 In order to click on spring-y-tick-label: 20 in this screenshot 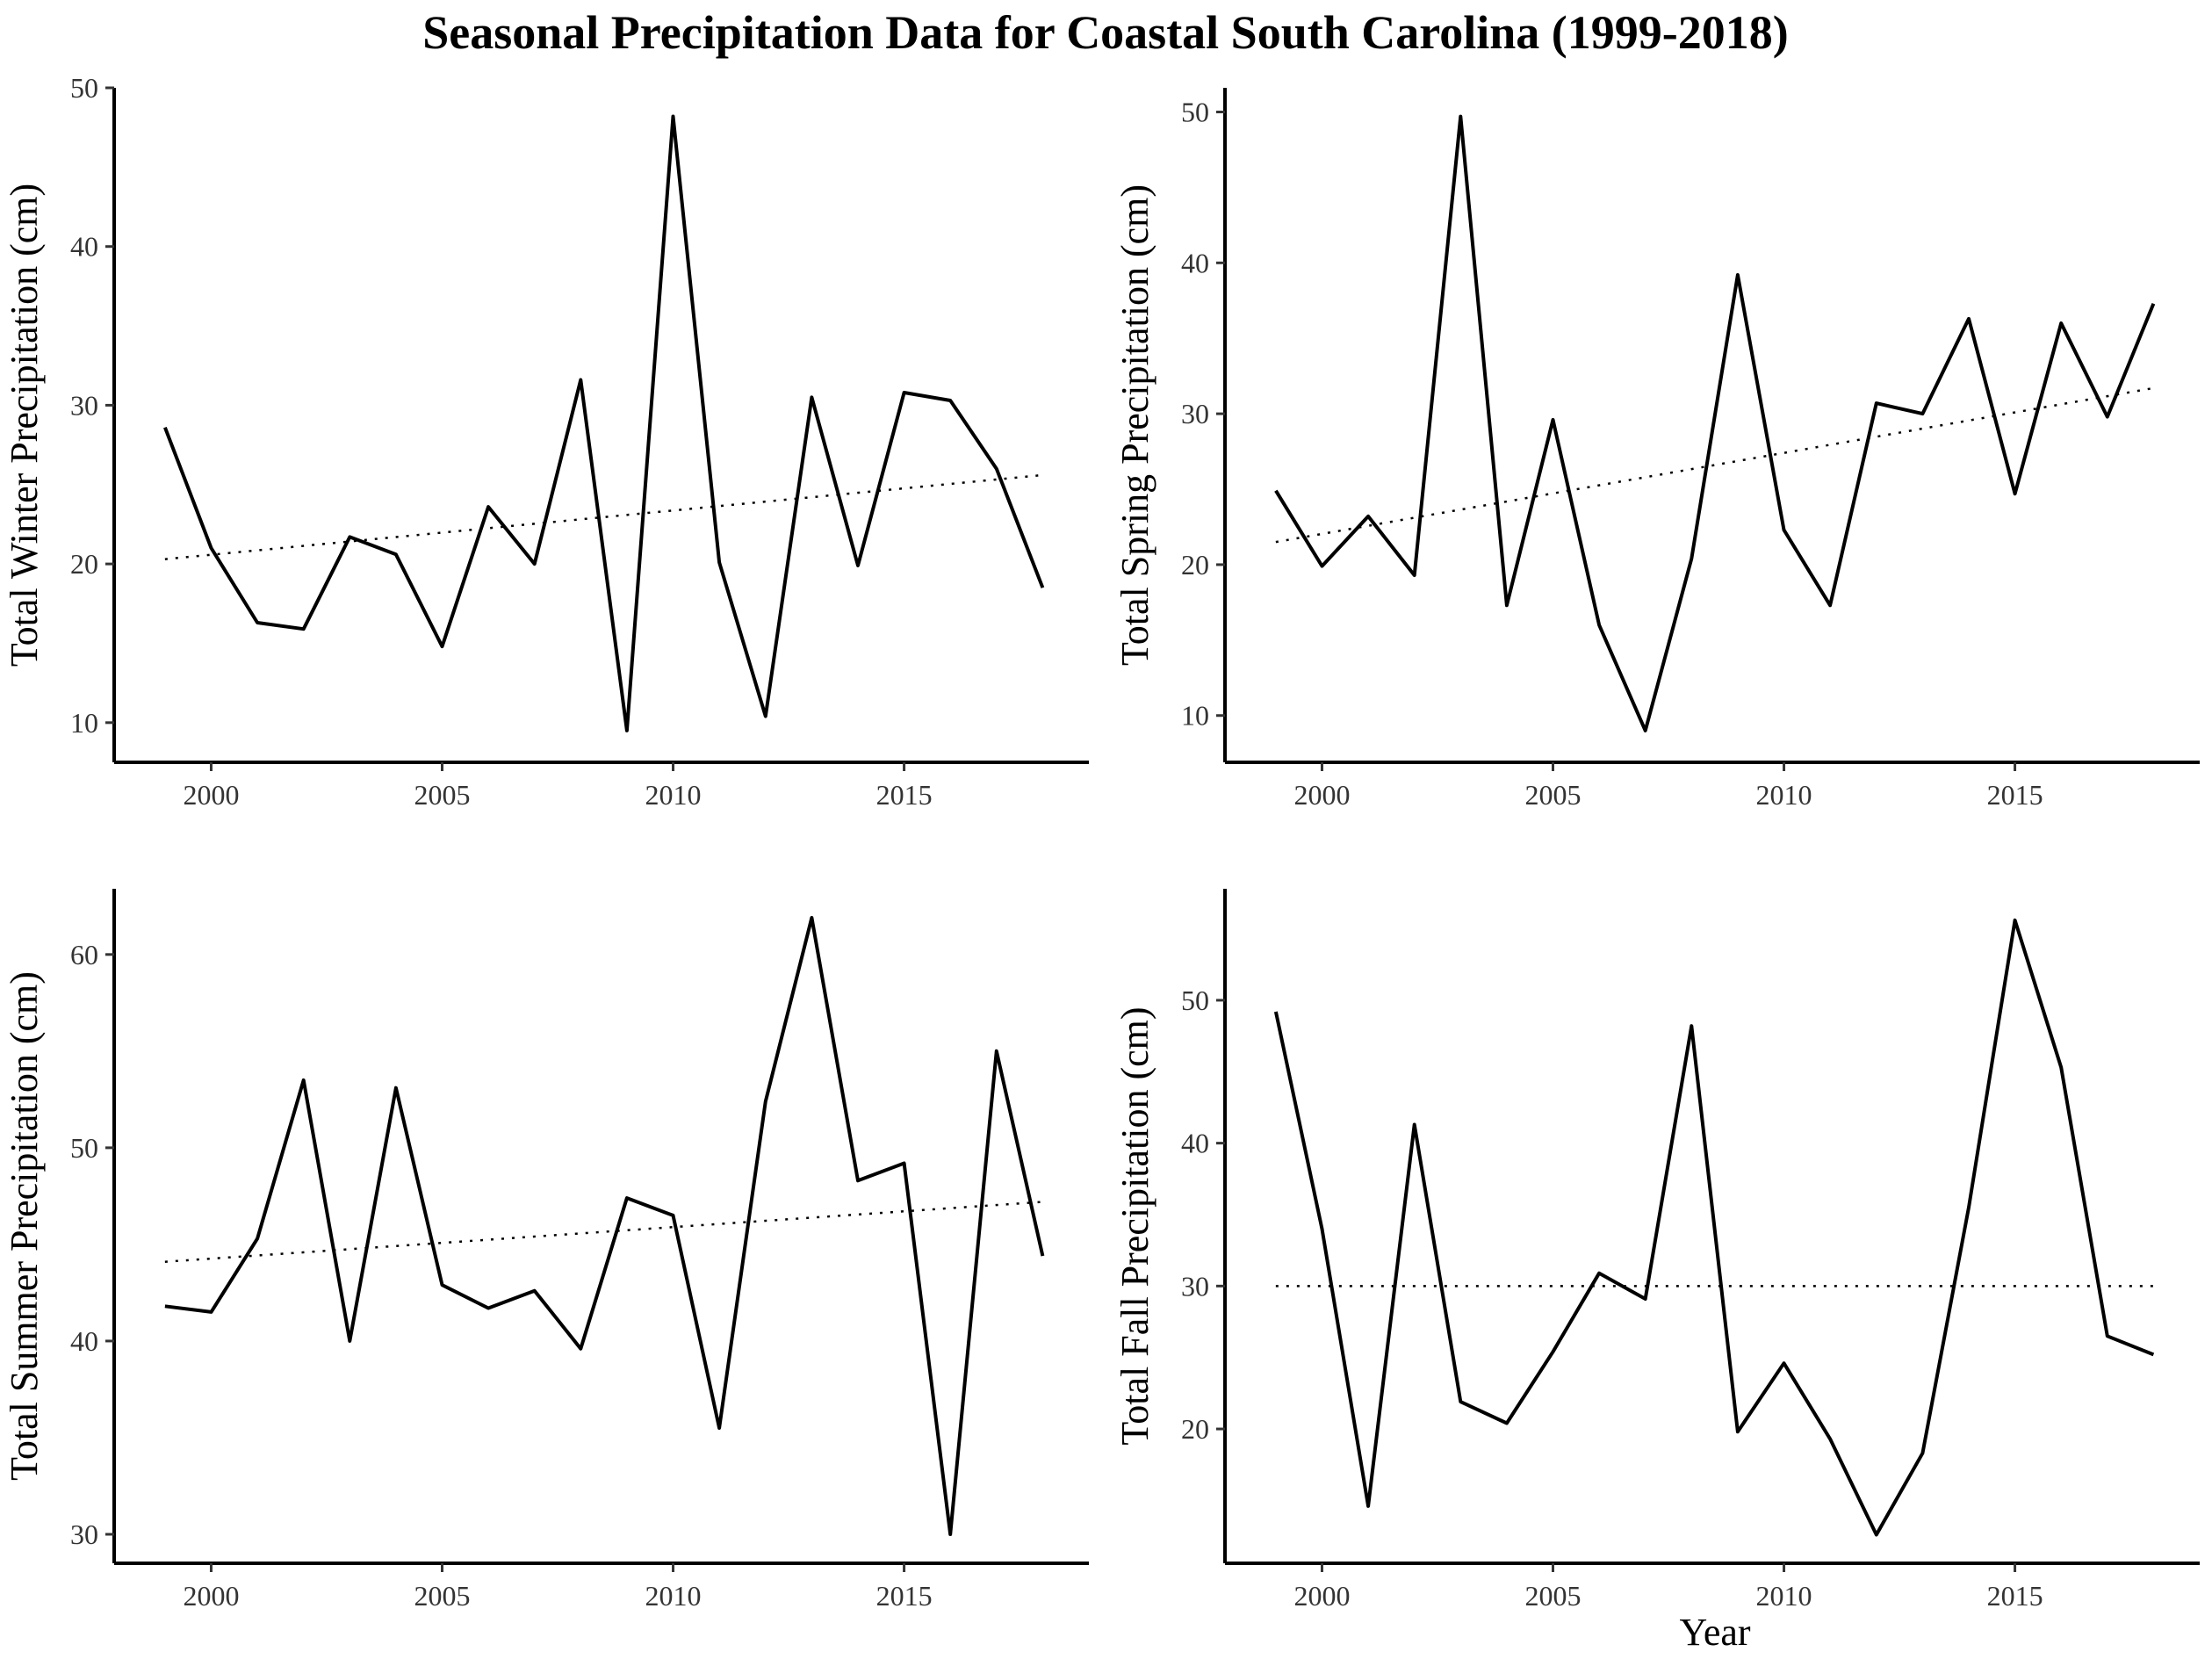, I will do `click(1195, 565)`.